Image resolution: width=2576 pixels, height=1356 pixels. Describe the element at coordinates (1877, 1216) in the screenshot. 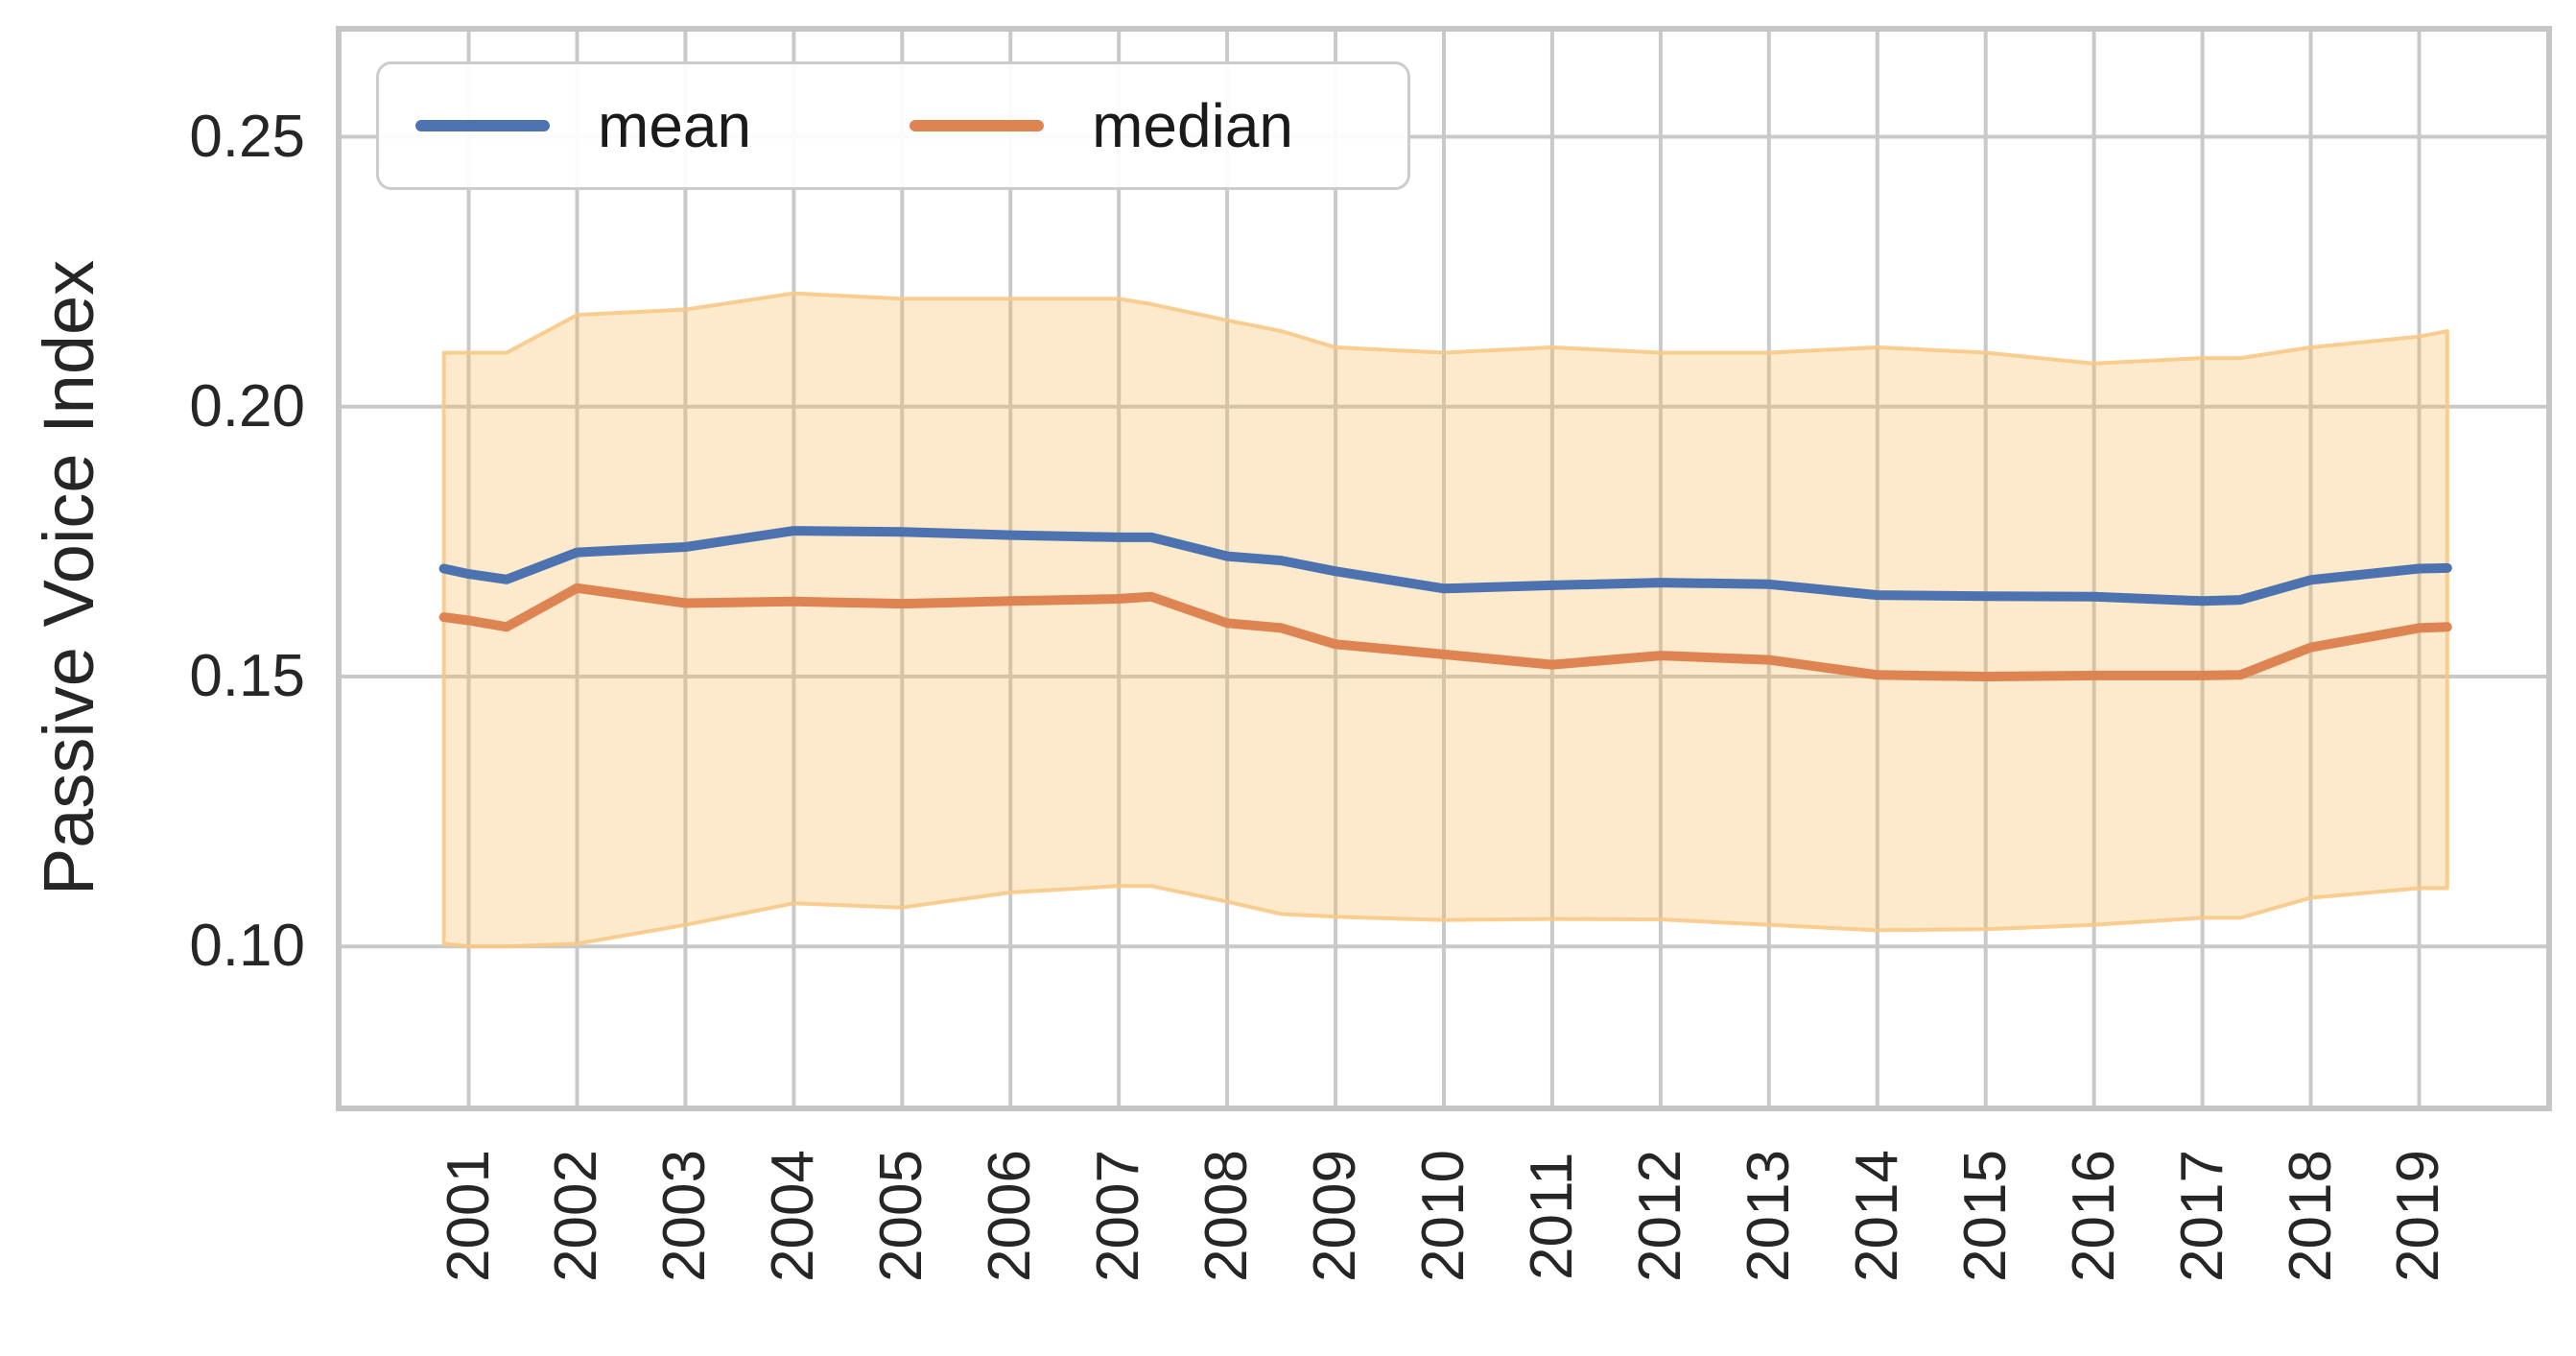

I see `x-tick-label: 2014` at that location.